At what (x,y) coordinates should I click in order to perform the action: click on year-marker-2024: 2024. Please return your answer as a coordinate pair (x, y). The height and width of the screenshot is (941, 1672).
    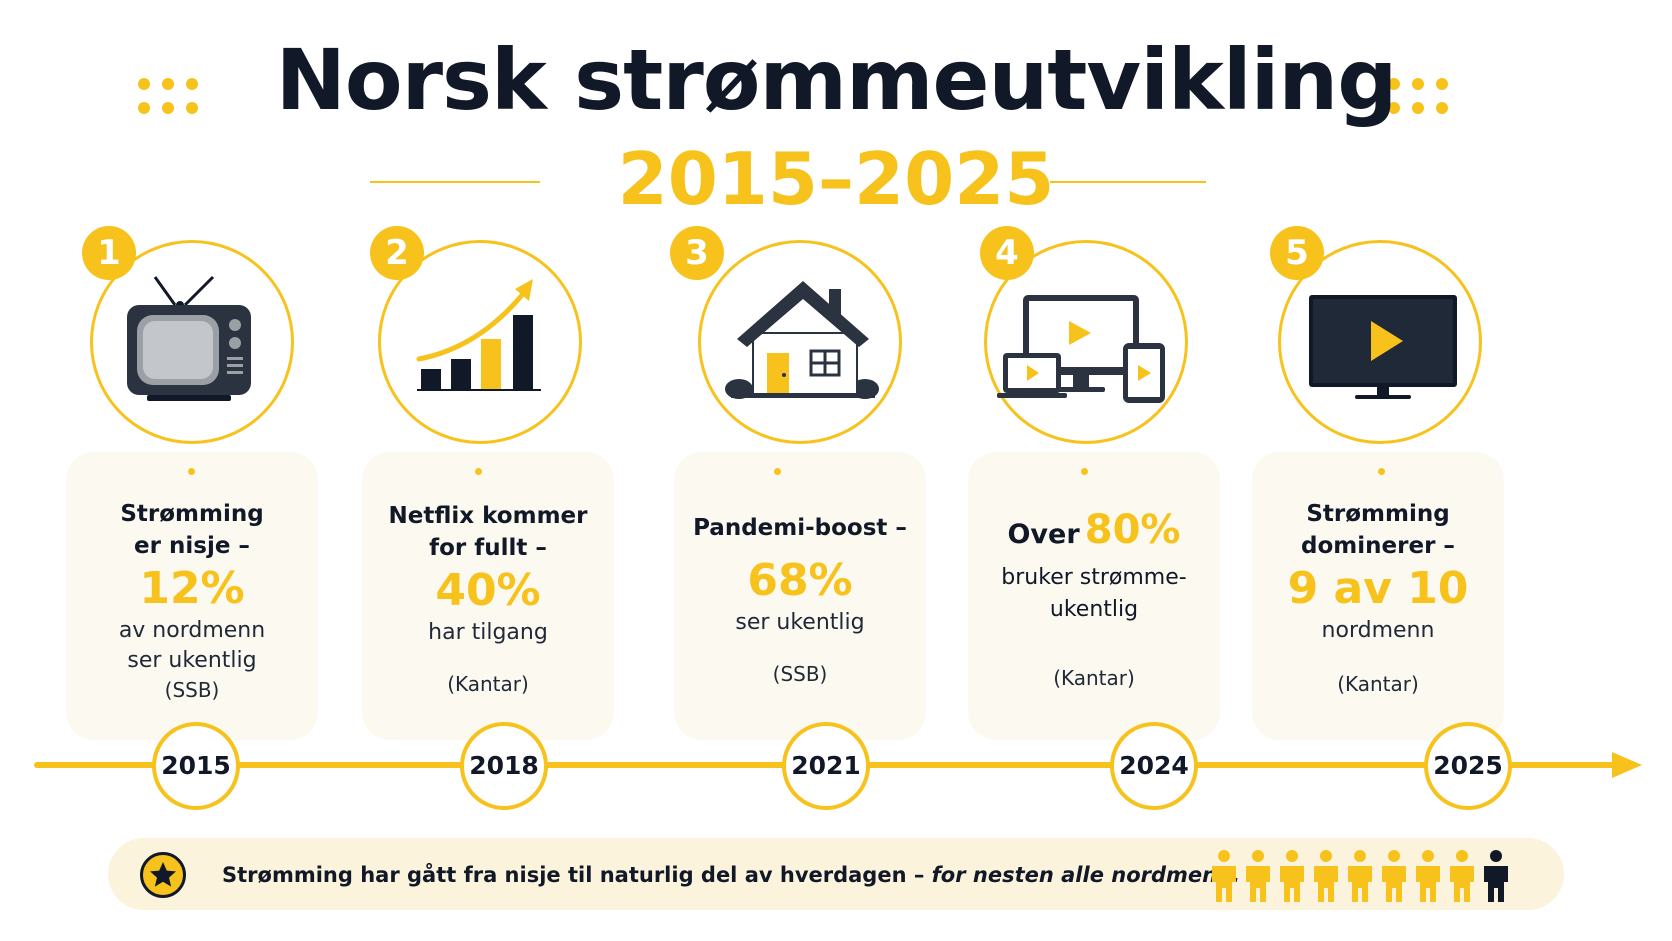
    Looking at the image, I should click on (1154, 766).